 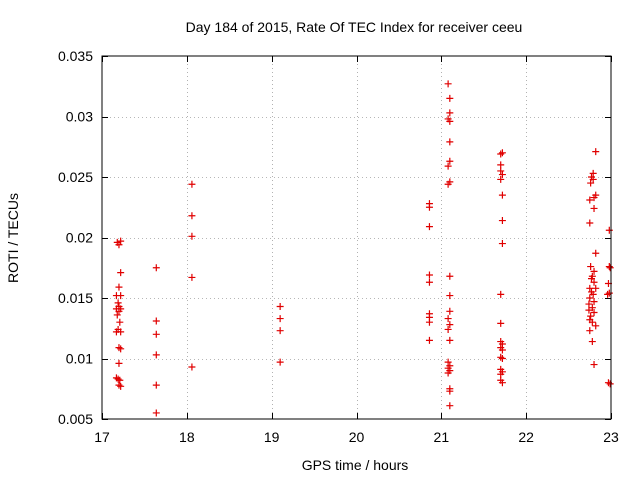 I want to click on y-tick-label: 0.005, so click(x=75, y=419).